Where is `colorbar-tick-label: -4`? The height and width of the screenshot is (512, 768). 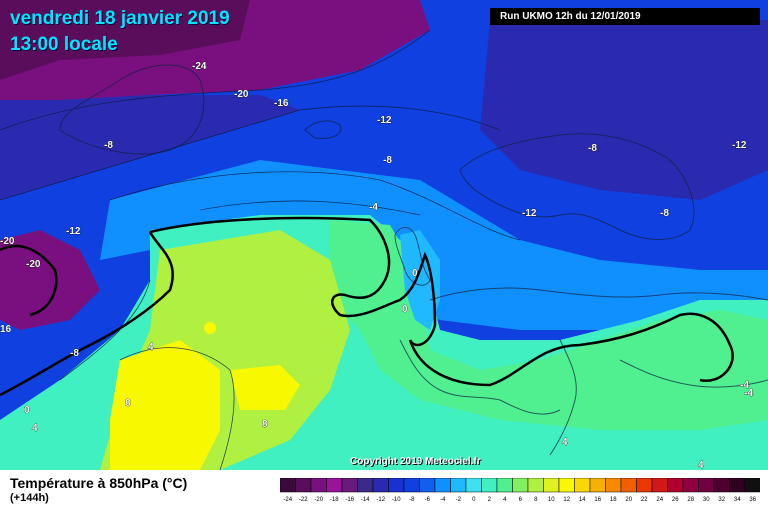
colorbar-tick-label: -4 is located at coordinates (443, 500).